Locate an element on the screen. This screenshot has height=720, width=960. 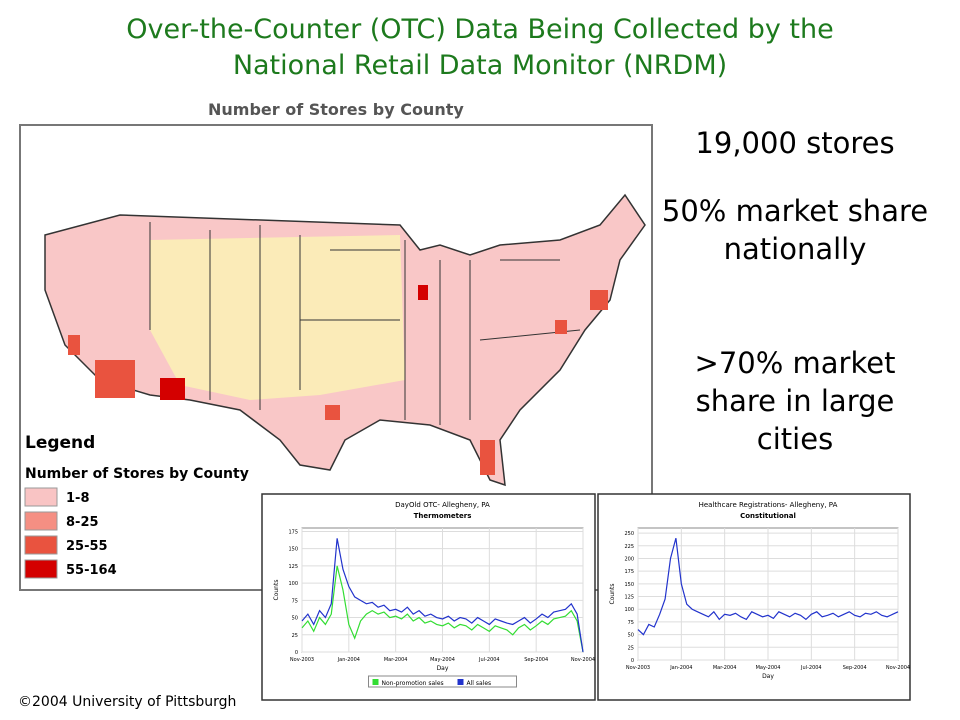
bullet: >70% market share in large cities is located at coordinates (795, 401).